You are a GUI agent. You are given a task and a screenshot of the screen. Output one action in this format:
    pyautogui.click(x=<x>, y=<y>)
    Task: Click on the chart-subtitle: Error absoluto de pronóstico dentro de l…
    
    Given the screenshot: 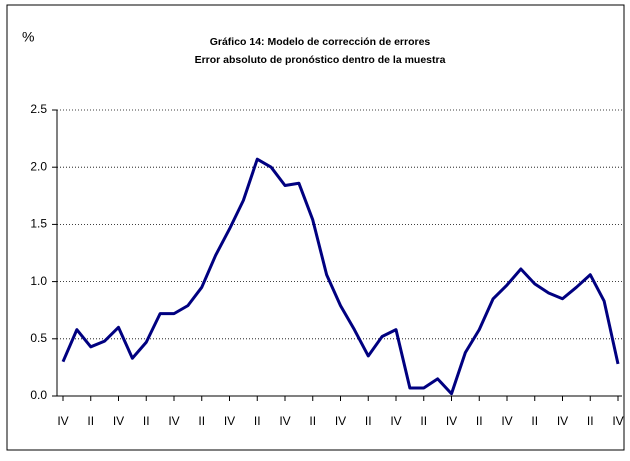 What is the action you would take?
    pyautogui.click(x=320, y=60)
    